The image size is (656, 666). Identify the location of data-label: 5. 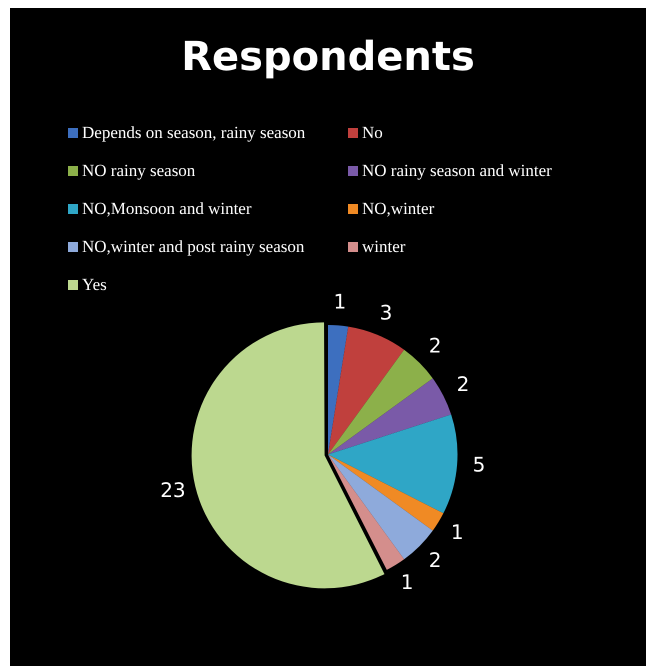
(479, 464).